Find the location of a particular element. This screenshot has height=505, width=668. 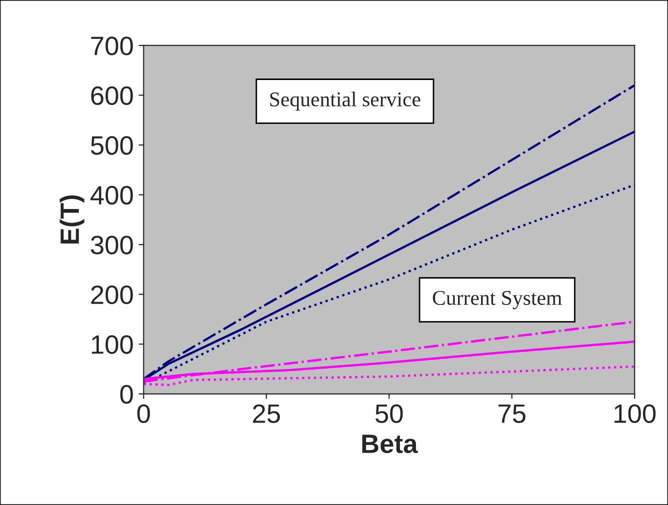

y-tick-label: 700 is located at coordinates (112, 46).